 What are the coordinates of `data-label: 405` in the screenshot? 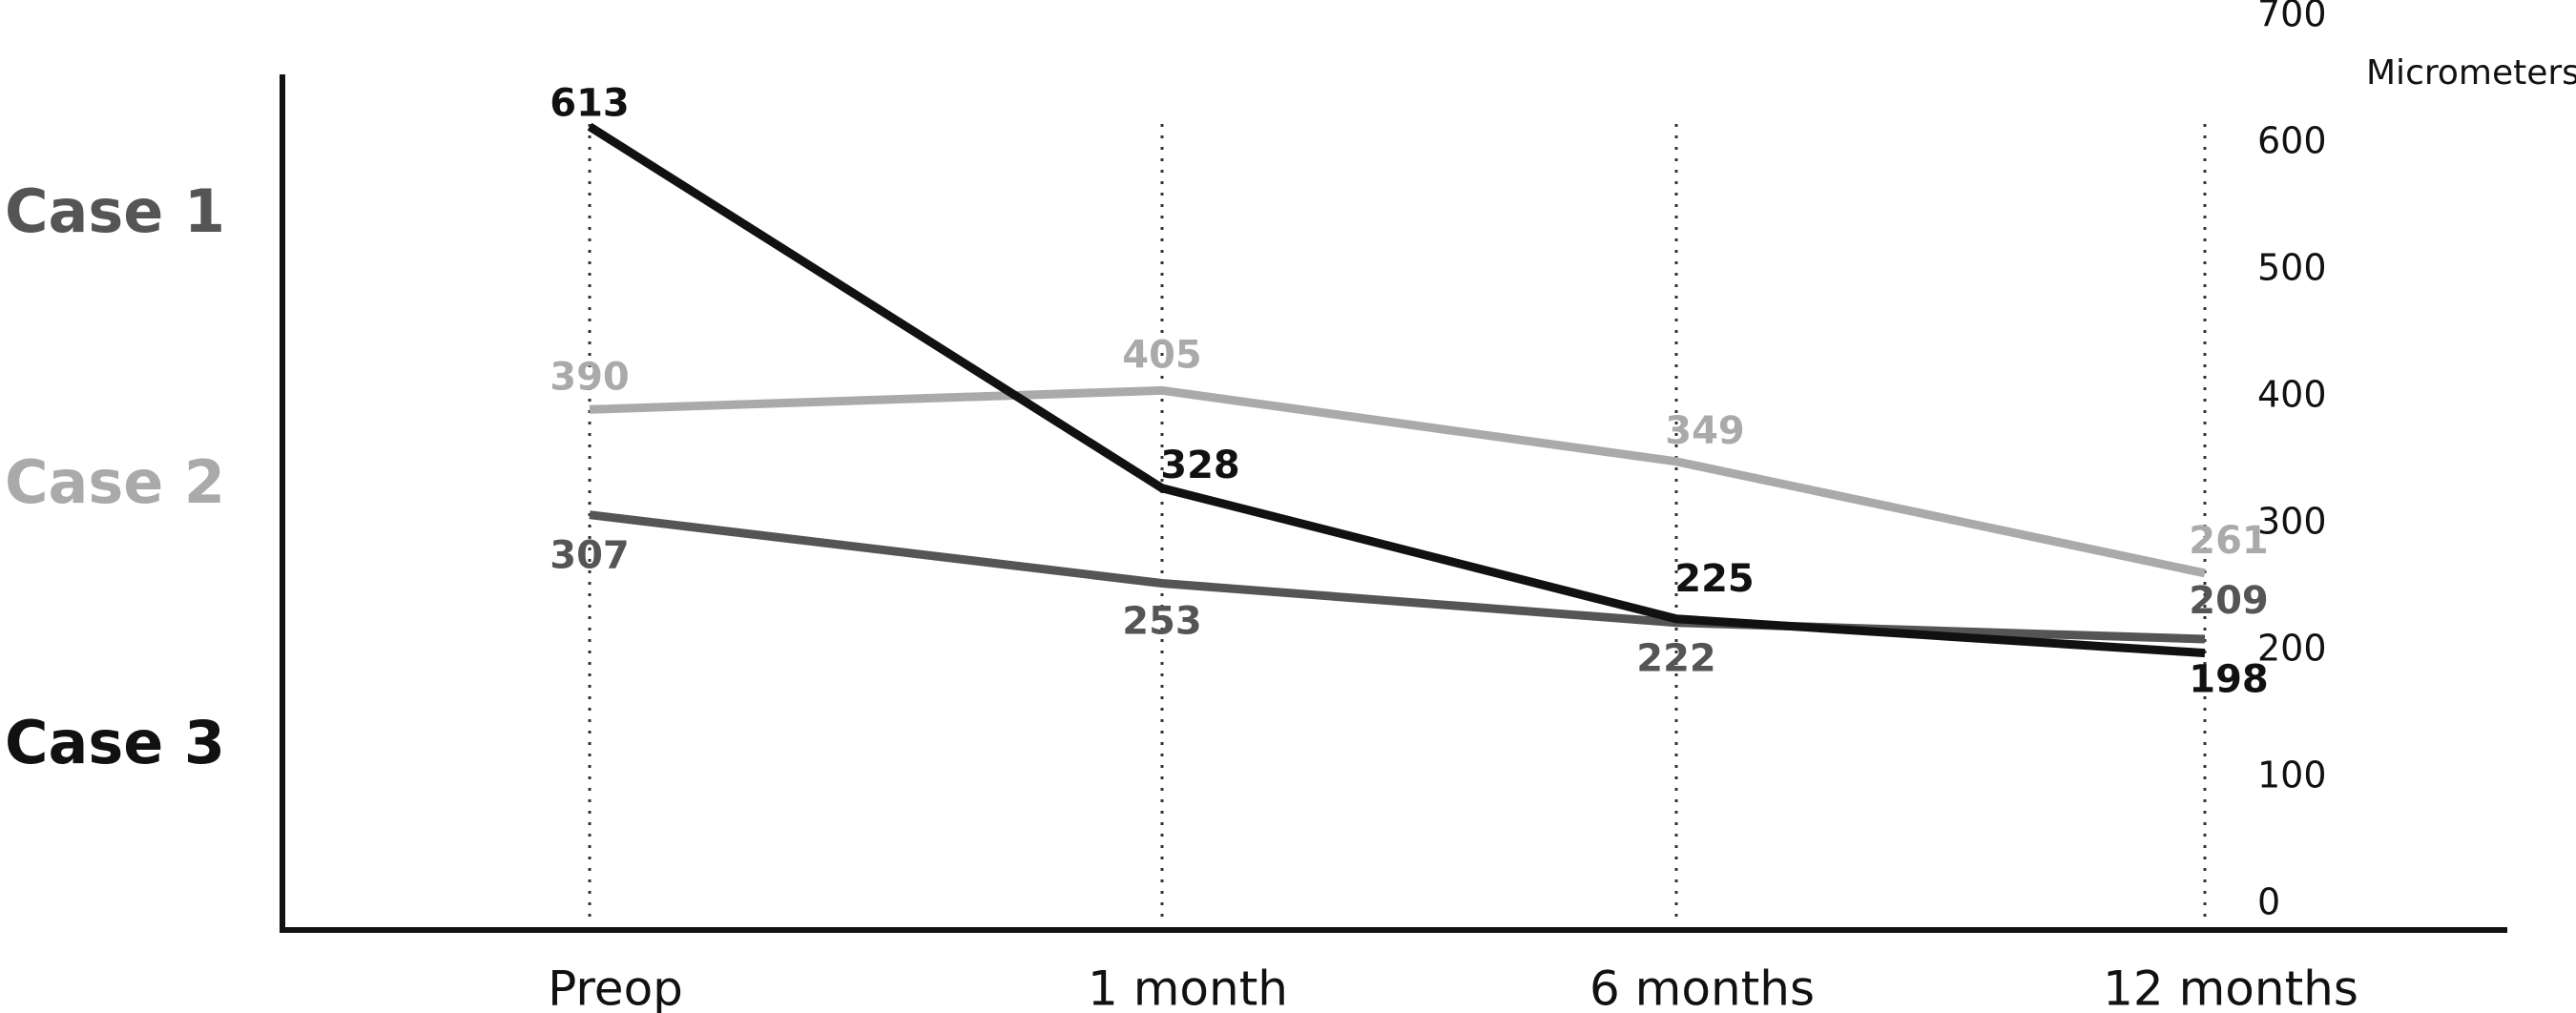 It's located at (1162, 355).